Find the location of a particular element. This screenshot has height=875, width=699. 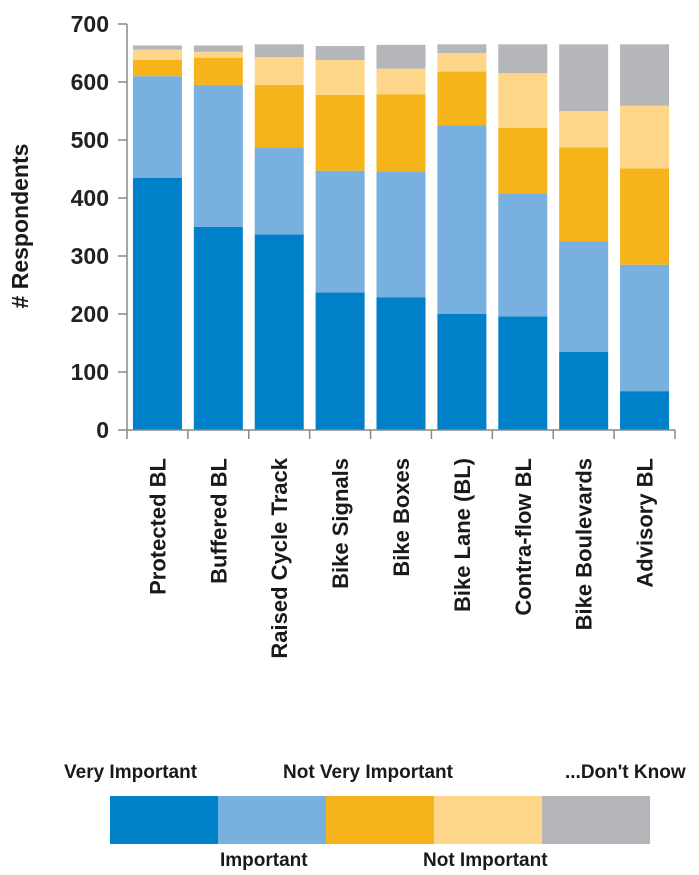

y-tick-label-100: 100 is located at coordinates (90, 372).